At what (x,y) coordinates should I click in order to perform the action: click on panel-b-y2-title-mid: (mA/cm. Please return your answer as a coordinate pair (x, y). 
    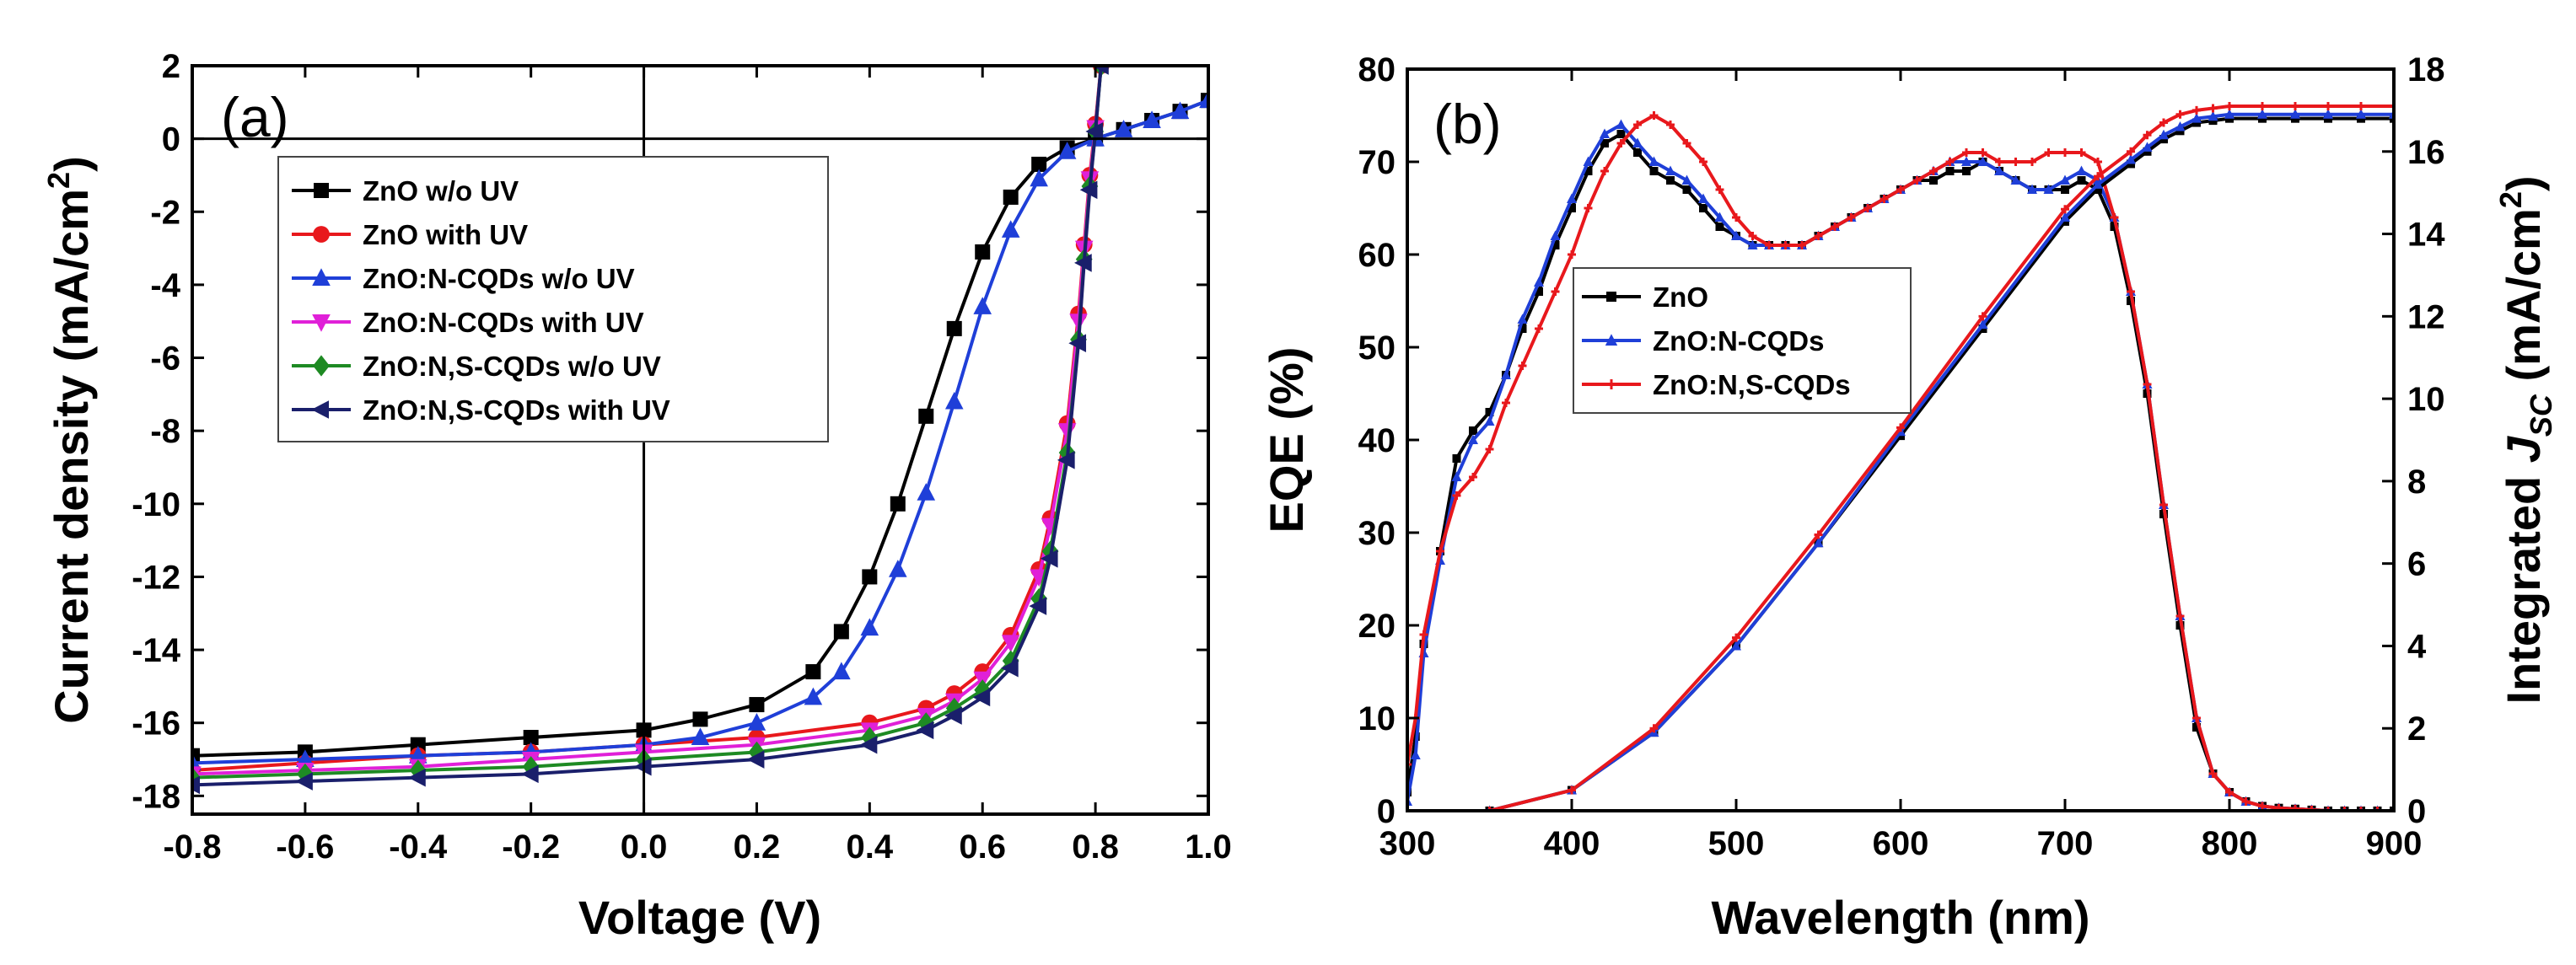
    Looking at the image, I should click on (2523, 301).